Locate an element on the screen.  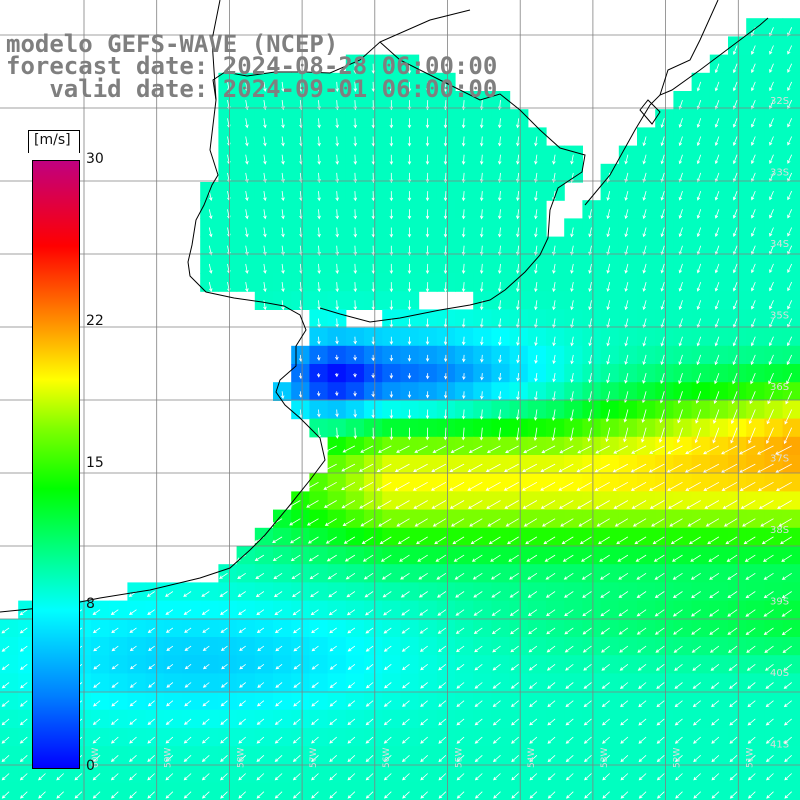
lon-label: 51W is located at coordinates (750, 758).